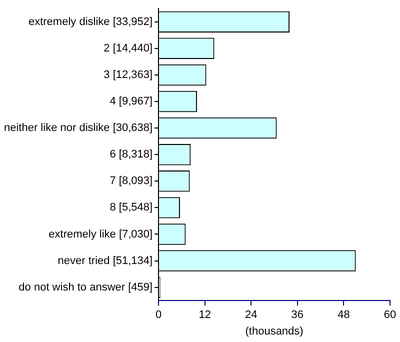 Image resolution: width=400 pixels, height=342 pixels. Describe the element at coordinates (274, 331) in the screenshot. I see `x-axis-title: (thousands)` at that location.